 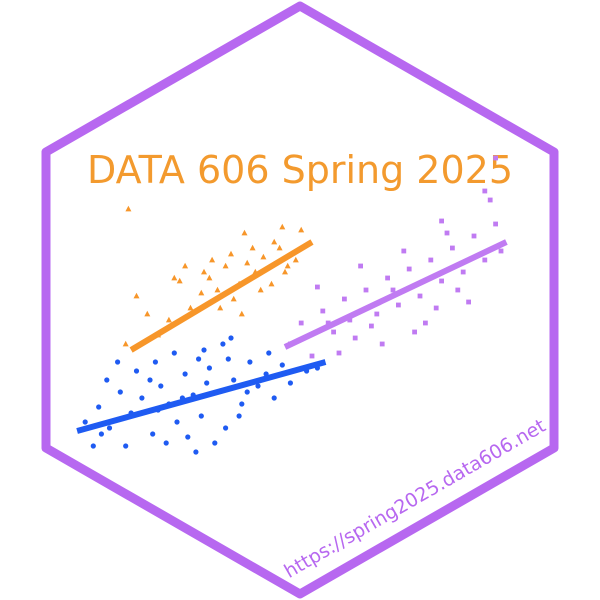 What do you see at coordinates (395, 294) in the screenshot?
I see `square-series-fit-line` at bounding box center [395, 294].